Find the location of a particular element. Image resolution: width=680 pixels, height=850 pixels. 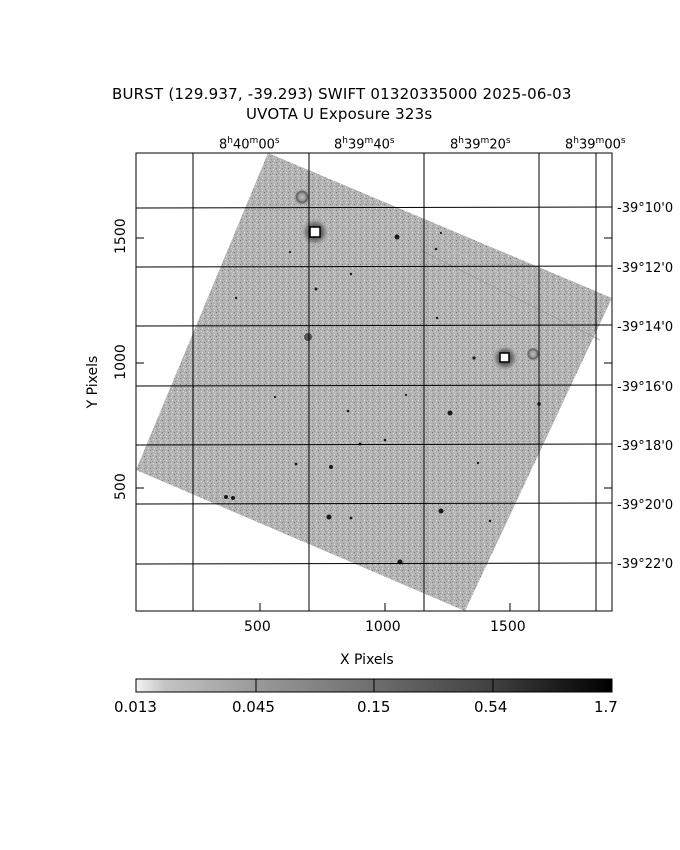

colorbar-label-2: 0.045 is located at coordinates (253, 707).